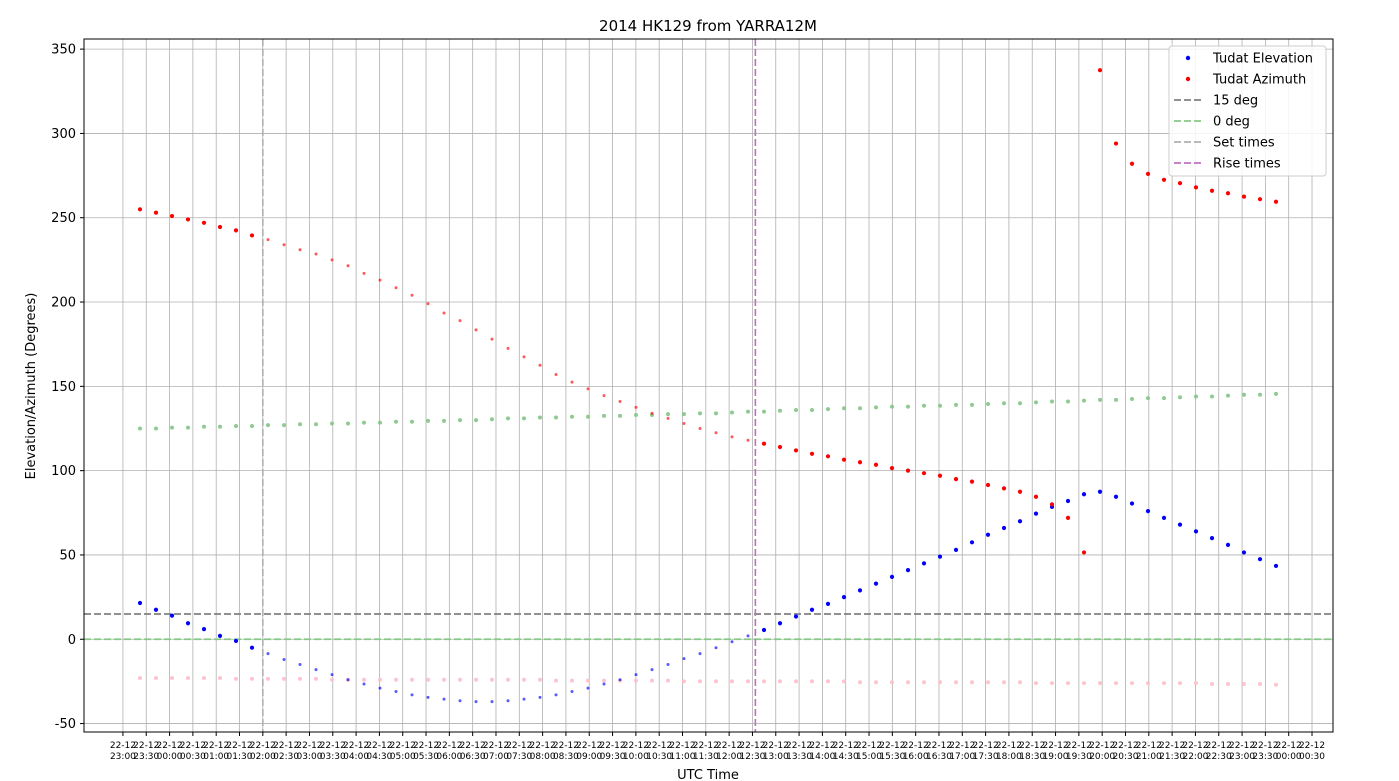 The width and height of the screenshot is (1399, 781). What do you see at coordinates (1149, 757) in the screenshot?
I see `x-tick-label-time: 21:00` at bounding box center [1149, 757].